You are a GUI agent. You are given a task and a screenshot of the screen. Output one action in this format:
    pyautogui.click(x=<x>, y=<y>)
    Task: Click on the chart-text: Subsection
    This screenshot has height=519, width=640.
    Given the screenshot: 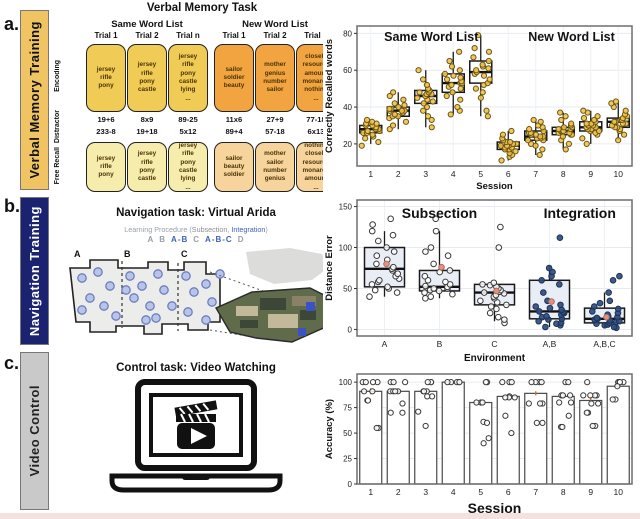 What is the action you would take?
    pyautogui.click(x=439, y=213)
    